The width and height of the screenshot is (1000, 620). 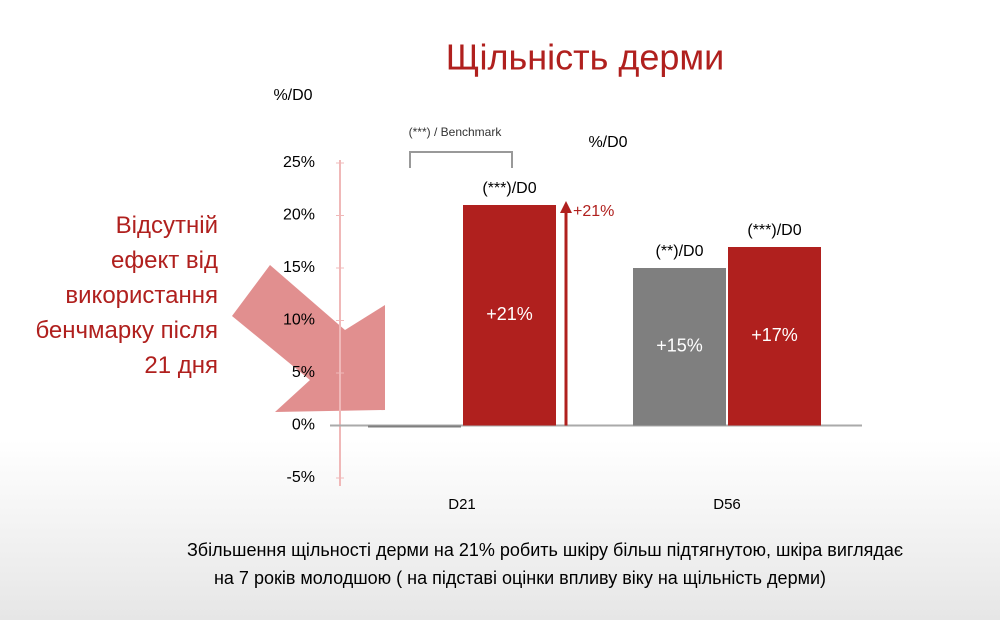 What do you see at coordinates (181, 365) in the screenshot?
I see `side-note: 21 дня` at bounding box center [181, 365].